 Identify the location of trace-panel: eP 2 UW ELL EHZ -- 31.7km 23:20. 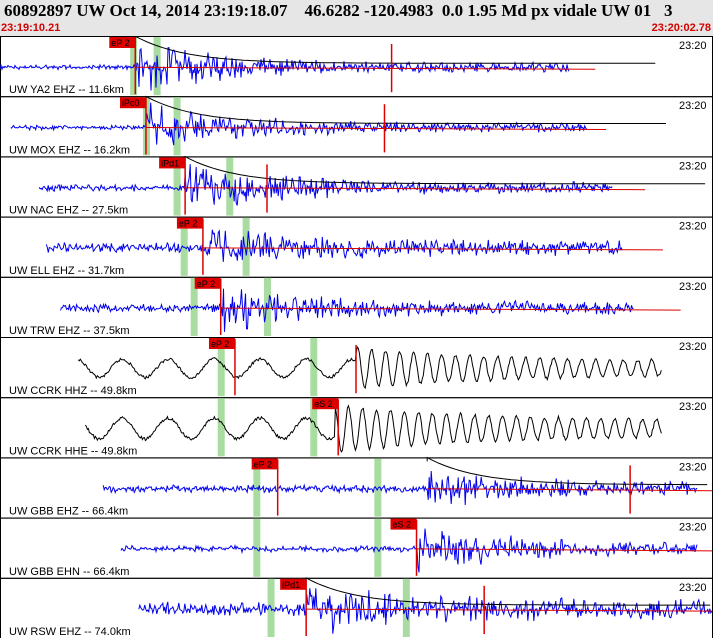
(356, 247).